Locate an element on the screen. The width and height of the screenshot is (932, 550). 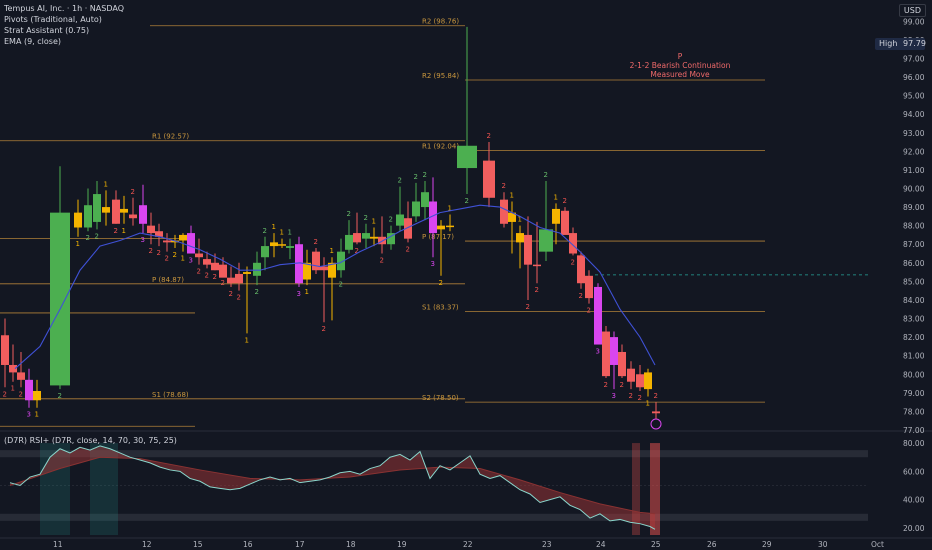
currency-button: USD is located at coordinates (912, 10).